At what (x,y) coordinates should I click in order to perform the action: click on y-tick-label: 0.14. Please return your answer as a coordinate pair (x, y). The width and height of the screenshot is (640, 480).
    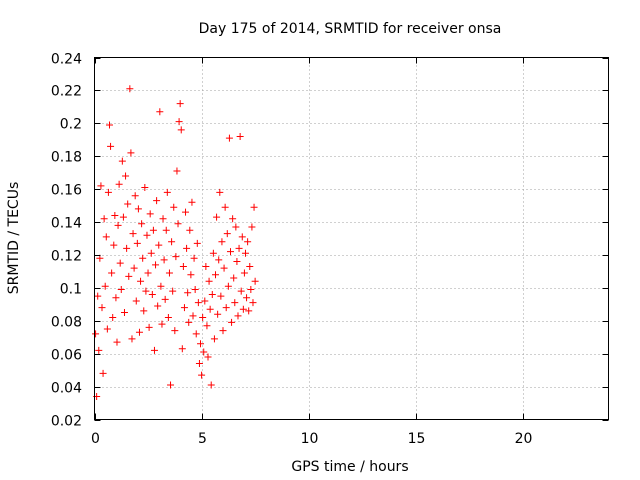
    Looking at the image, I should click on (66, 224).